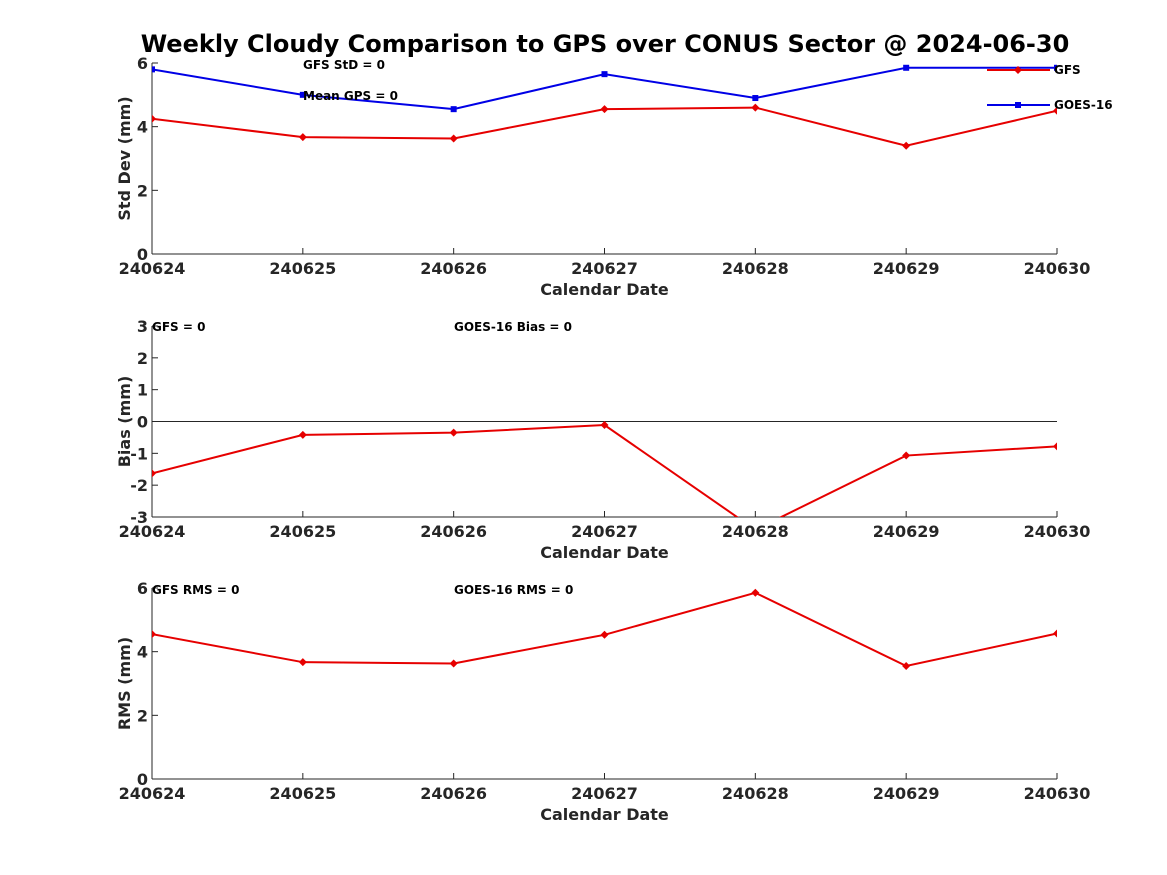  Describe the element at coordinates (178, 327) in the screenshot. I see `bias-annotation: GFS = 0` at that location.